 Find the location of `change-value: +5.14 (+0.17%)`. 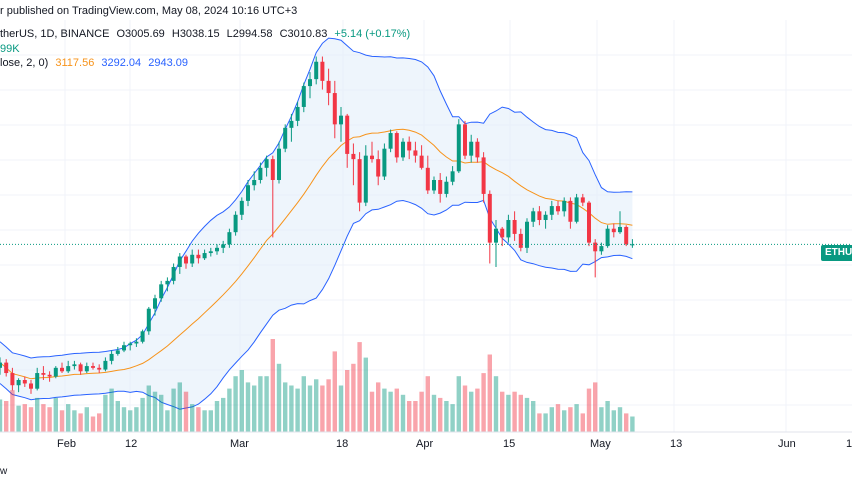

change-value: +5.14 (+0.17%) is located at coordinates (372, 34).